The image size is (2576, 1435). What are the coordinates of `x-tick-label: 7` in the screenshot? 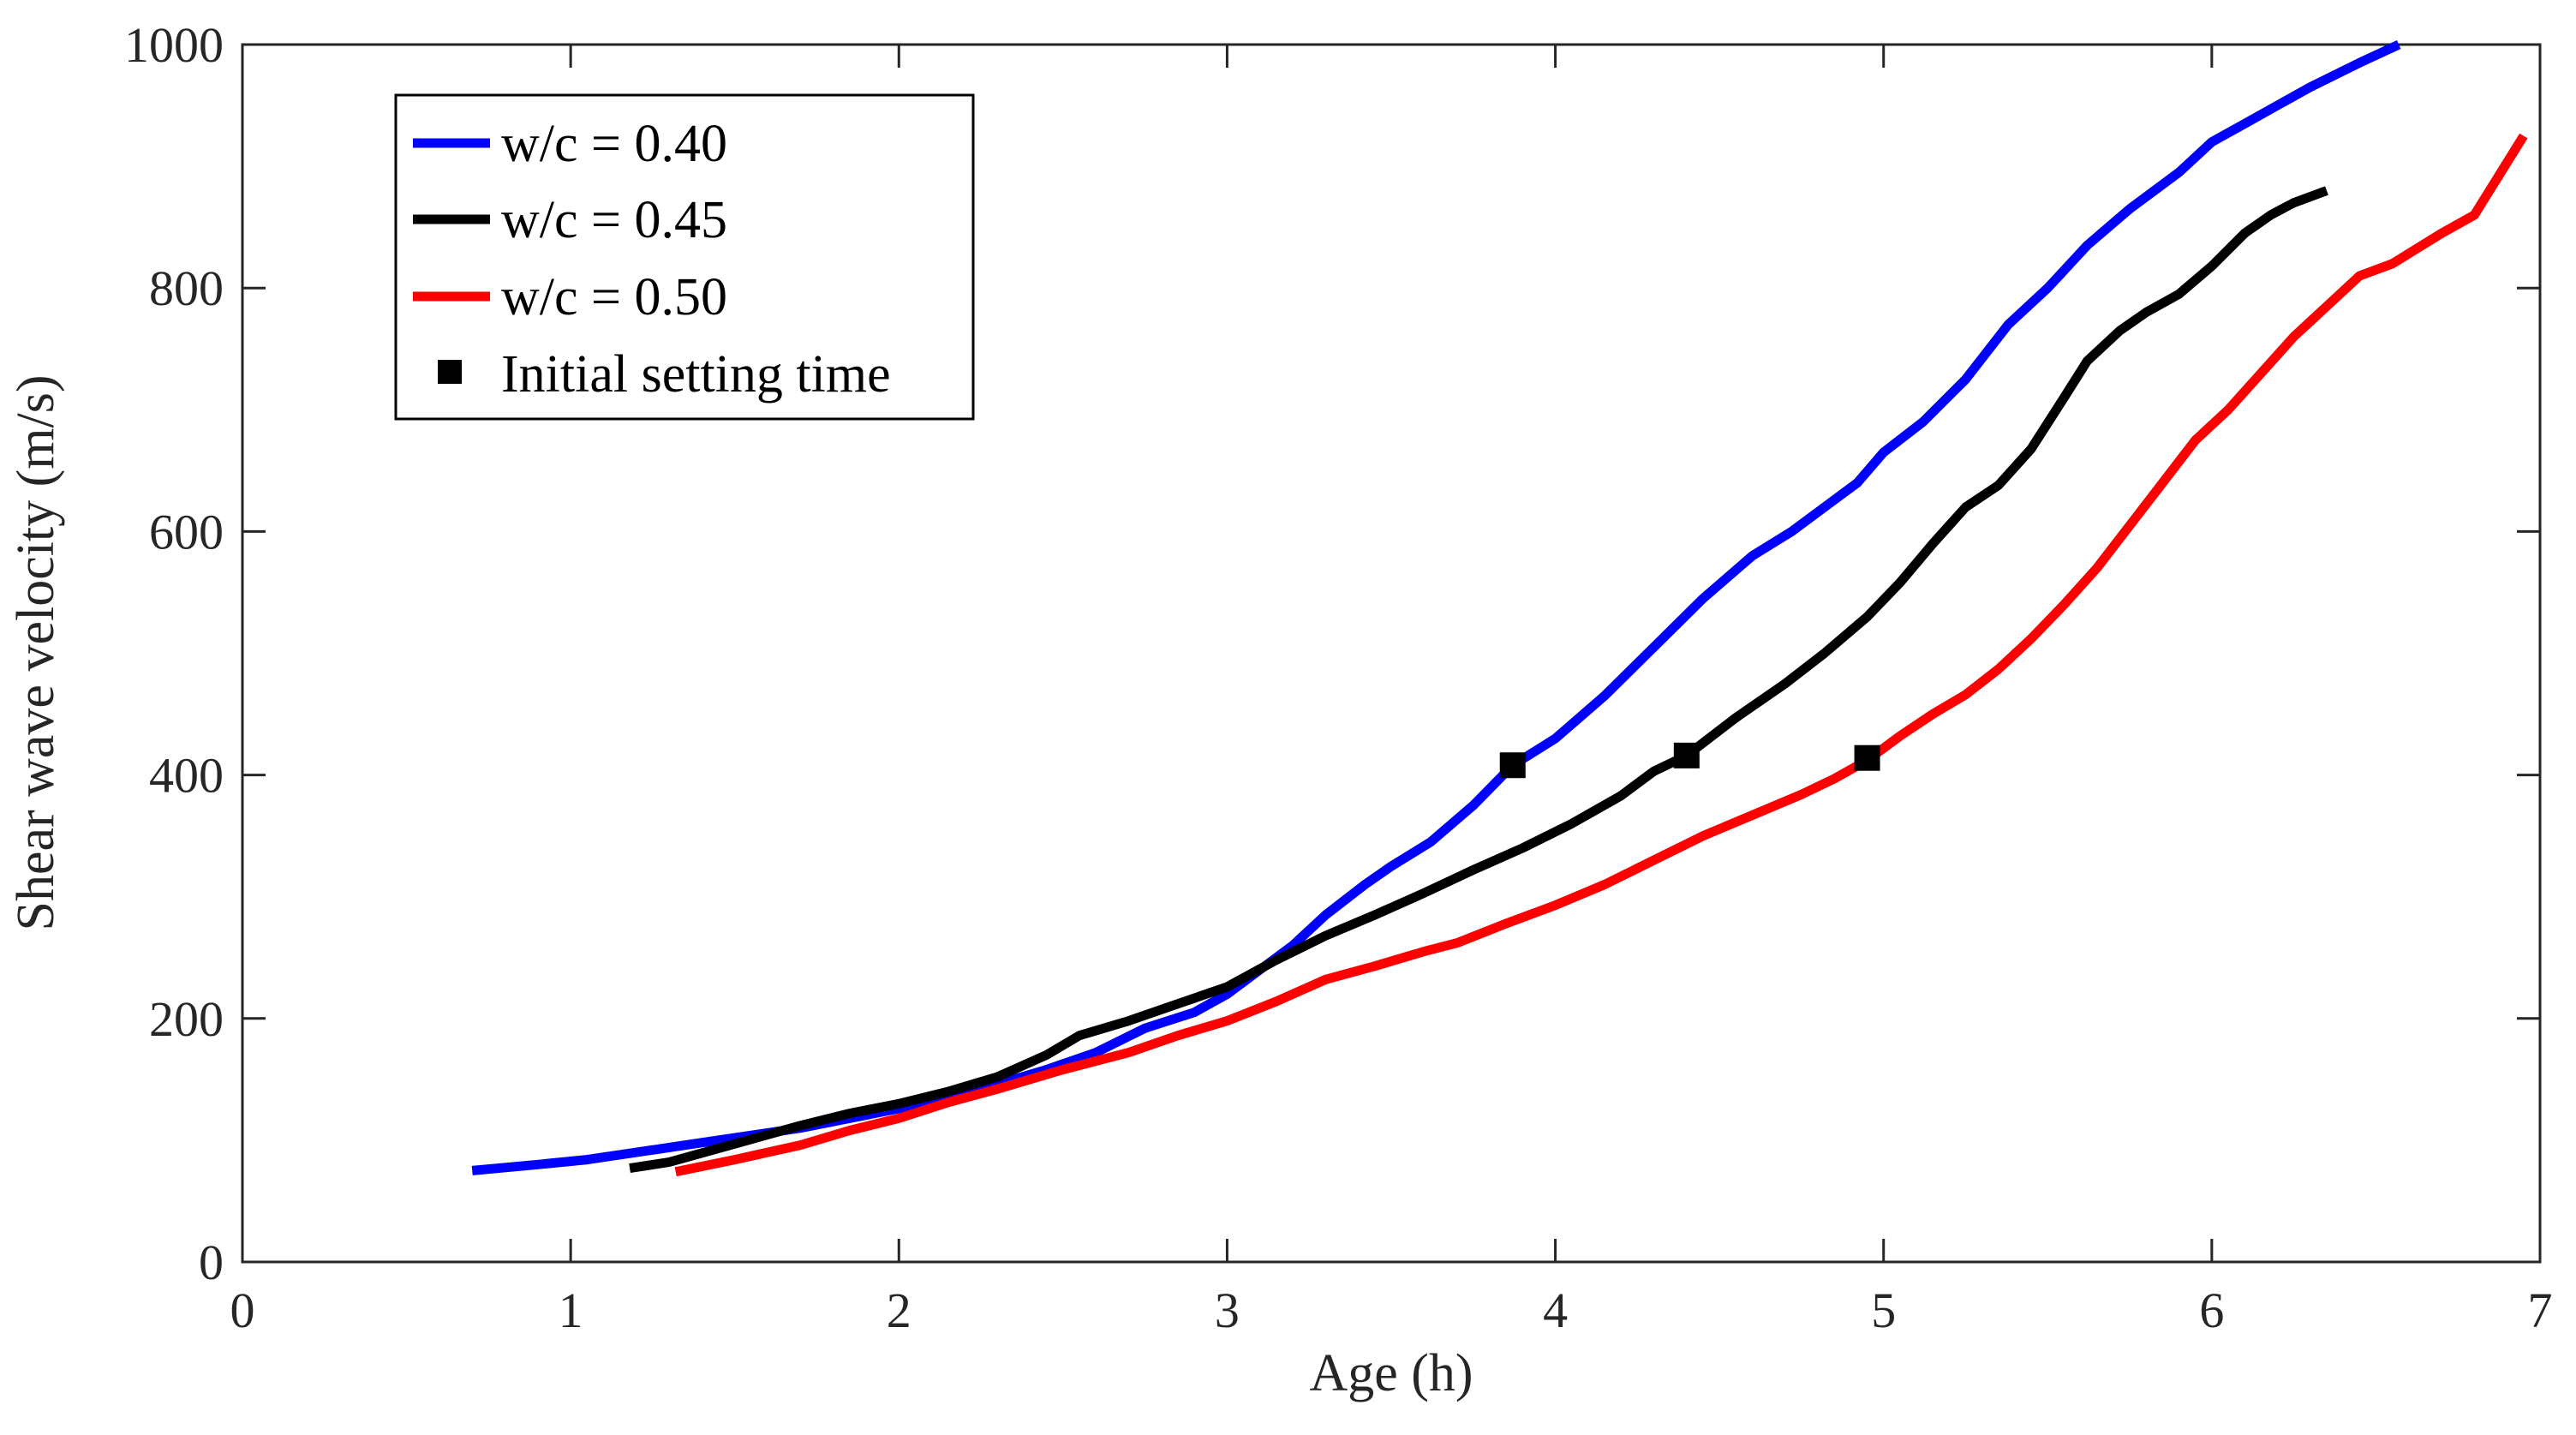 It's located at (2541, 1310).